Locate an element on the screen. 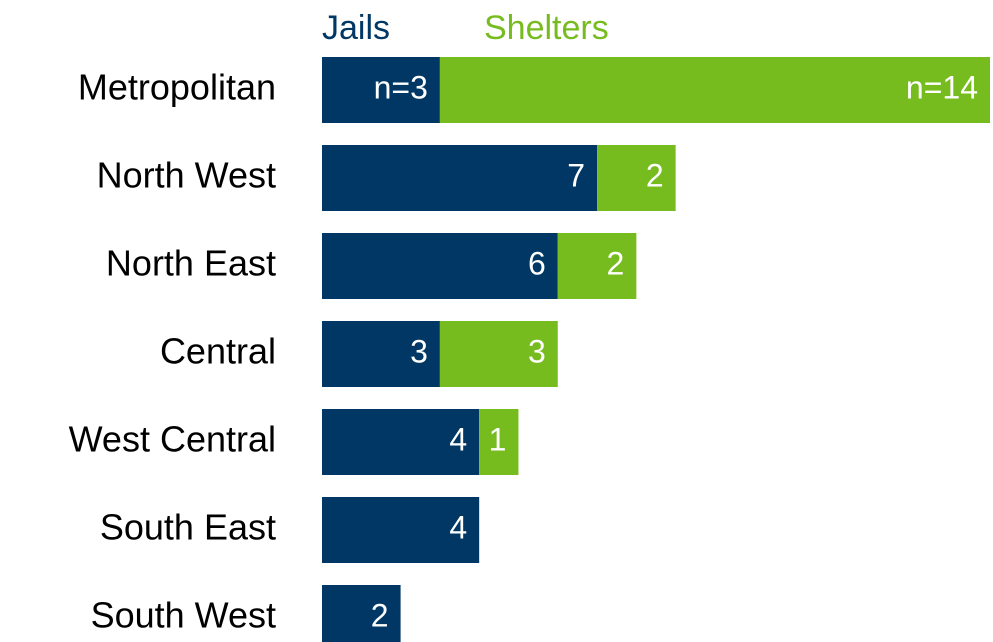  value-label: 6 is located at coordinates (537, 263).